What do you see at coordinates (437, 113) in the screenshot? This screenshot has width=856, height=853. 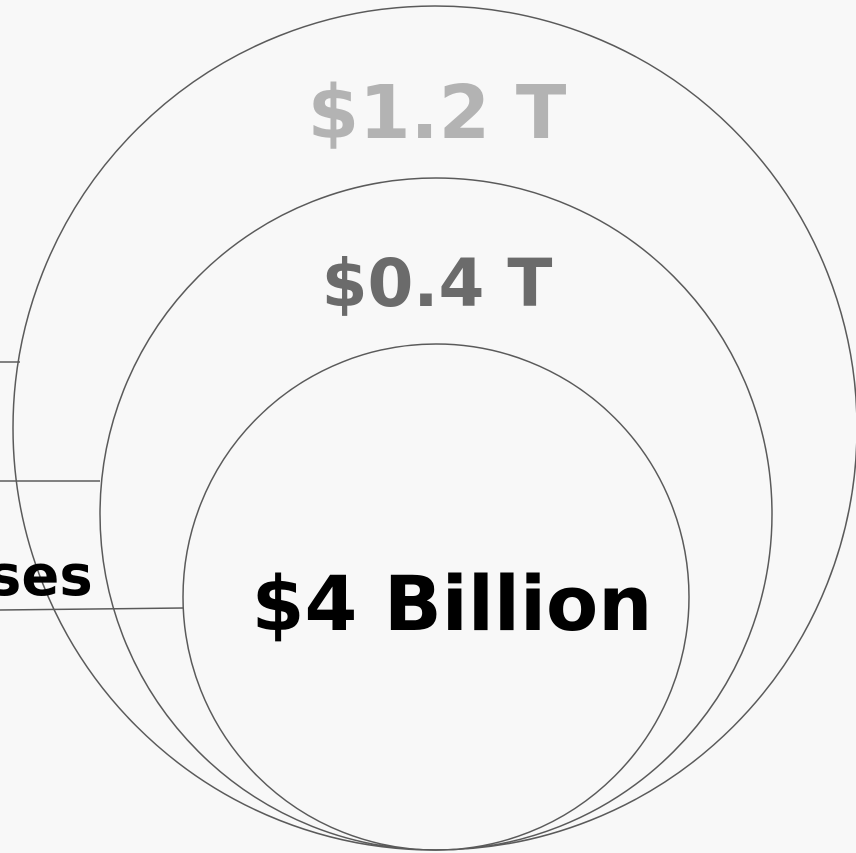 I see `outer-value-label: $1.2 T` at bounding box center [437, 113].